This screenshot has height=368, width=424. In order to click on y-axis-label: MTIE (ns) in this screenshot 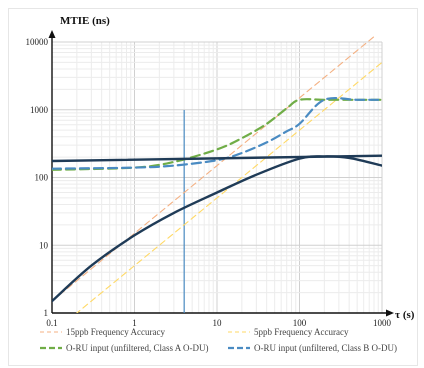, I will do `click(85, 21)`.